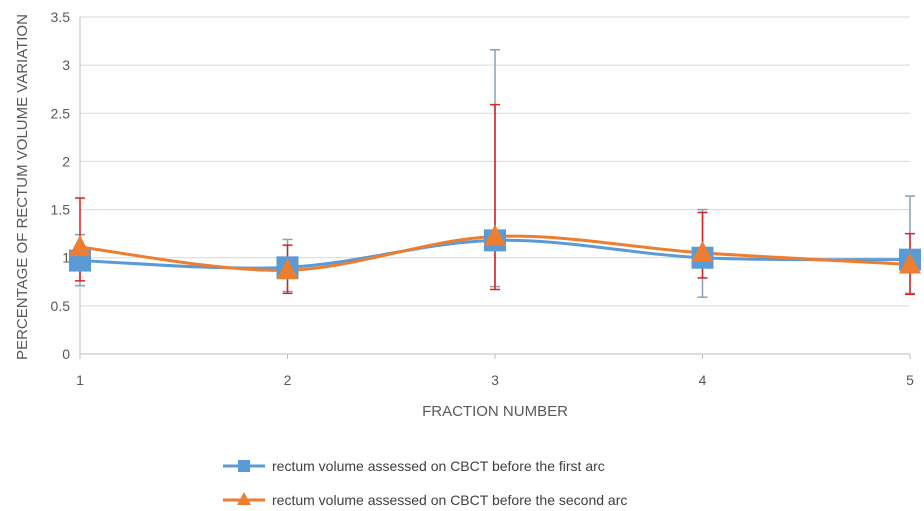  I want to click on y-tick-label: 2.5, so click(61, 113).